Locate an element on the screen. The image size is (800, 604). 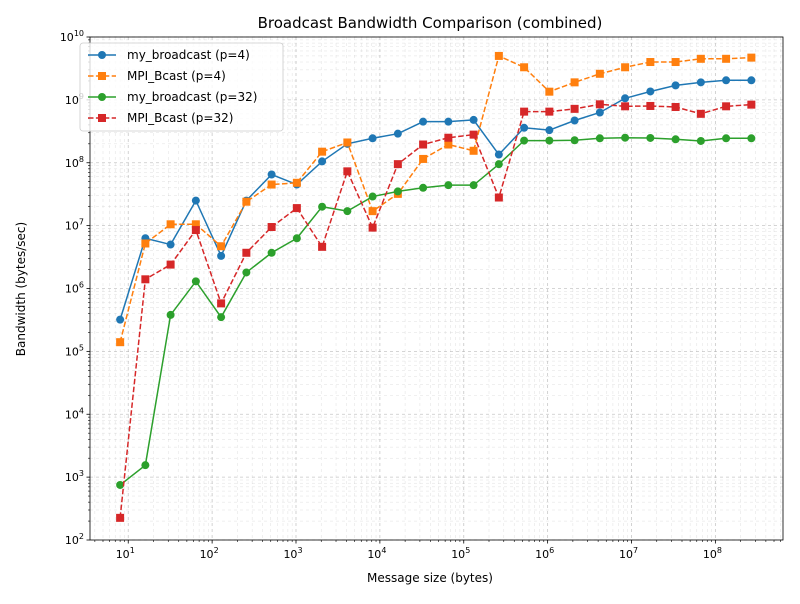
legend-label: MPI_Bcast (p=4) is located at coordinates (176, 76).